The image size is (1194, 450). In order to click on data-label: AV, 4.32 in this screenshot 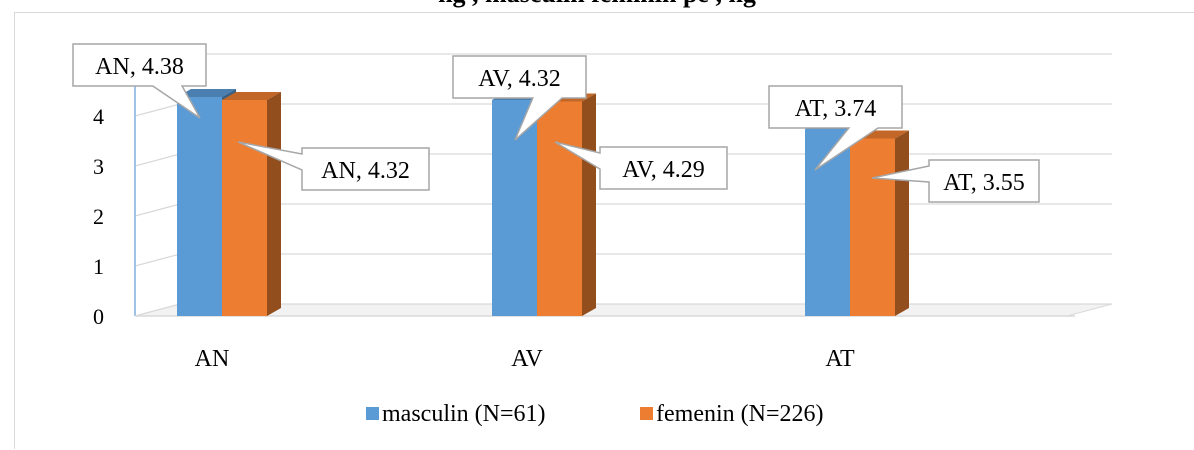, I will do `click(519, 79)`.